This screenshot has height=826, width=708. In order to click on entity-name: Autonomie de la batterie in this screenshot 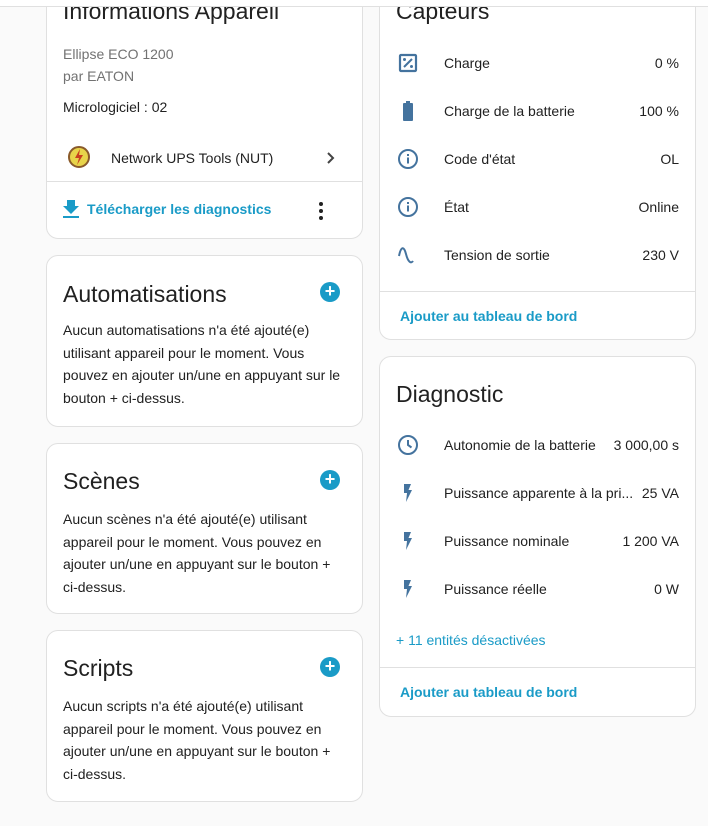, I will do `click(520, 445)`.